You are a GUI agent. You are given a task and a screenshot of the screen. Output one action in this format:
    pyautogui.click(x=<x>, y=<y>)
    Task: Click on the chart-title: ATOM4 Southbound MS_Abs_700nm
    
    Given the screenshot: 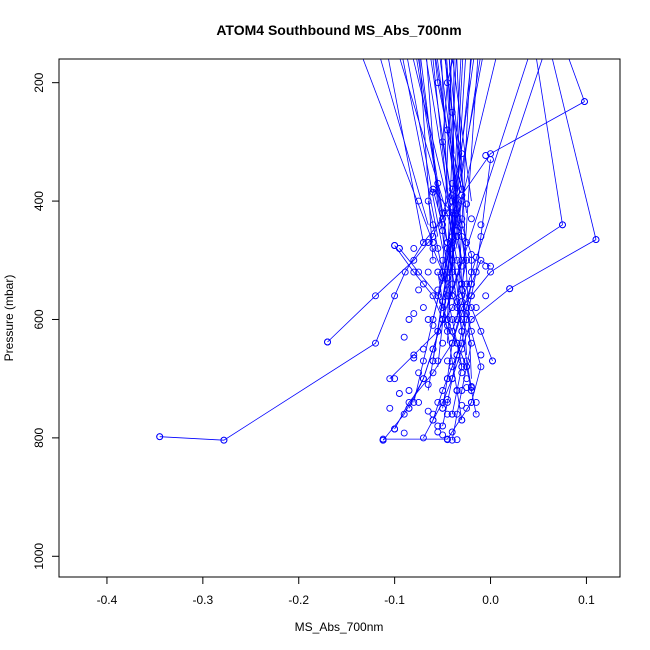 What is the action you would take?
    pyautogui.click(x=338, y=30)
    